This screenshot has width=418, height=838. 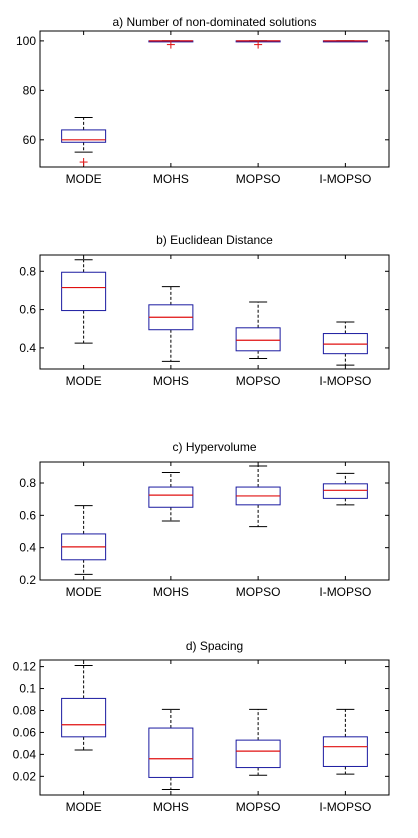 What do you see at coordinates (27, 580) in the screenshot?
I see `y-tick-label: 0.2` at bounding box center [27, 580].